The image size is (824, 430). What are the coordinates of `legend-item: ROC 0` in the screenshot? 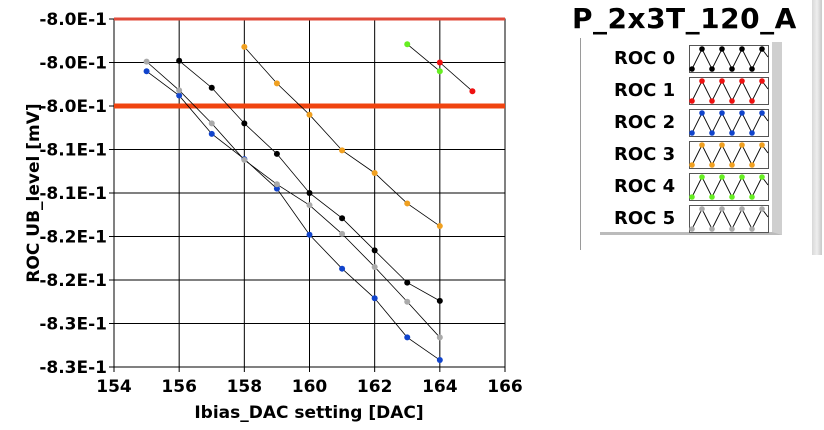 It's located at (686, 59).